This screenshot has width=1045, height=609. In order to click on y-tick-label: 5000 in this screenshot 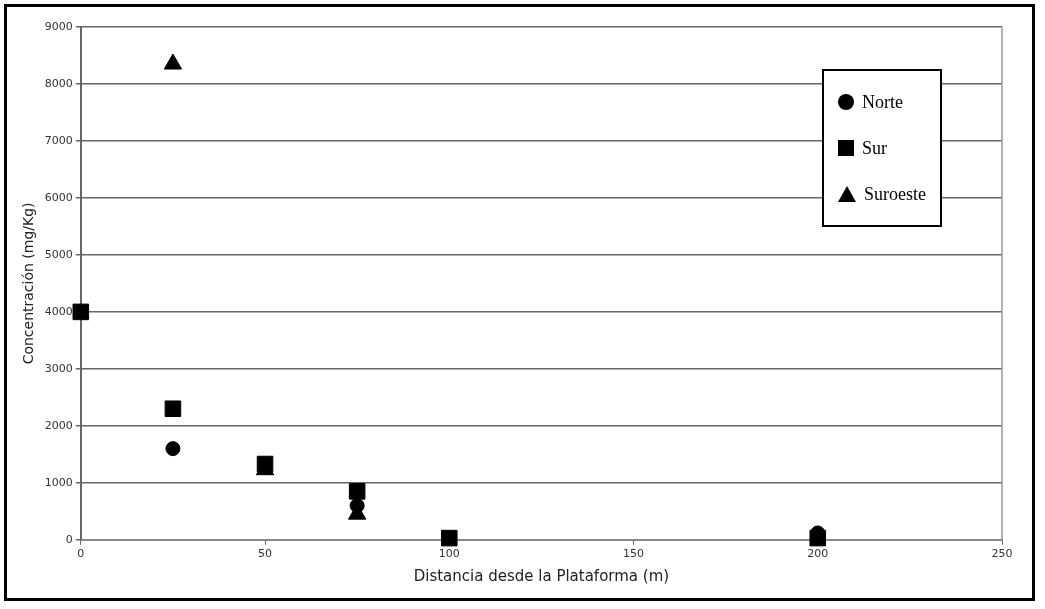, I will do `click(58, 254)`.